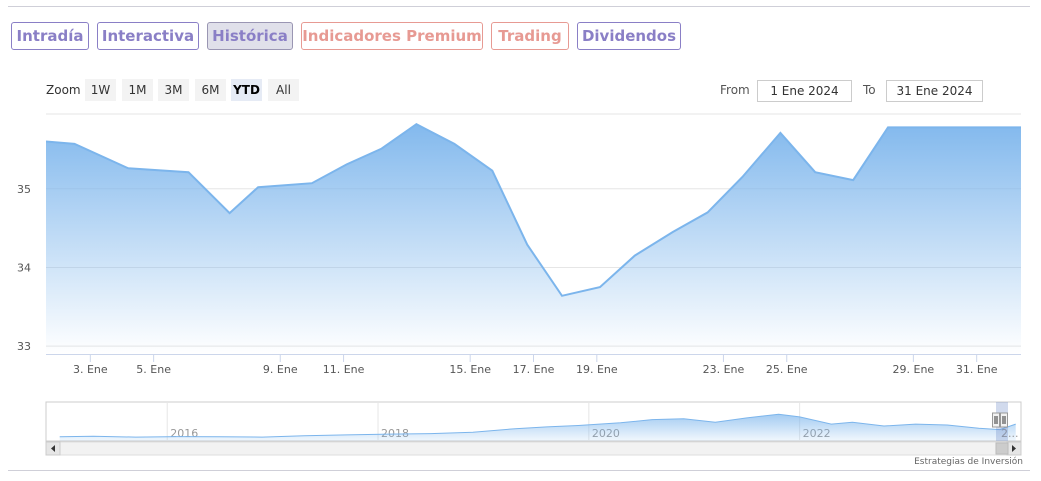  What do you see at coordinates (24, 346) in the screenshot?
I see `y-tick-label: 33` at bounding box center [24, 346].